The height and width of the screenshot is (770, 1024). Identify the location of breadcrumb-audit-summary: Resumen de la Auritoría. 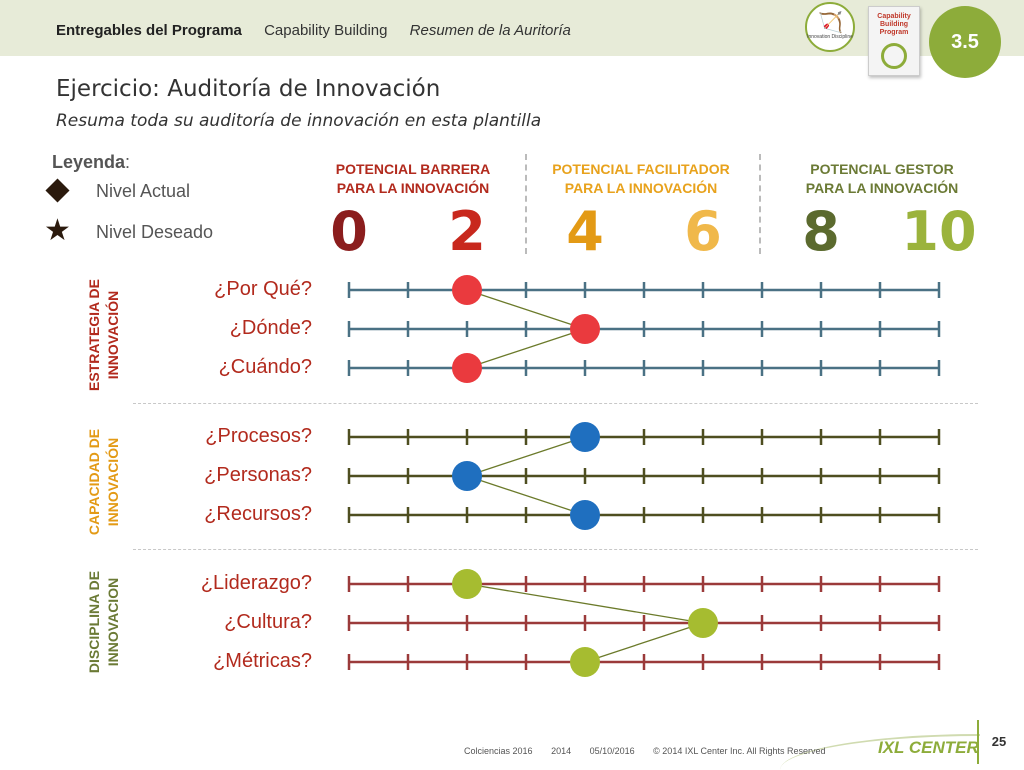
(490, 30).